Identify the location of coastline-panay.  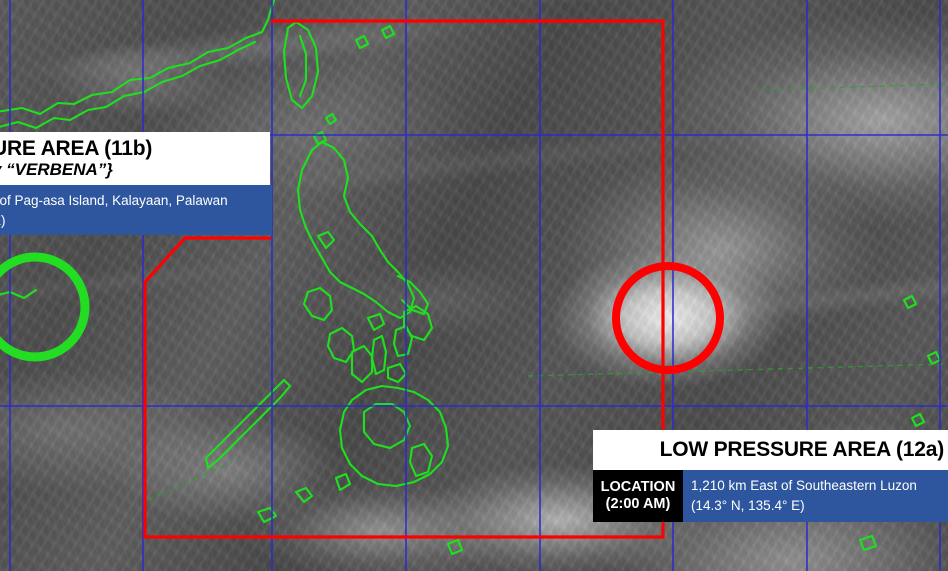
(341, 345).